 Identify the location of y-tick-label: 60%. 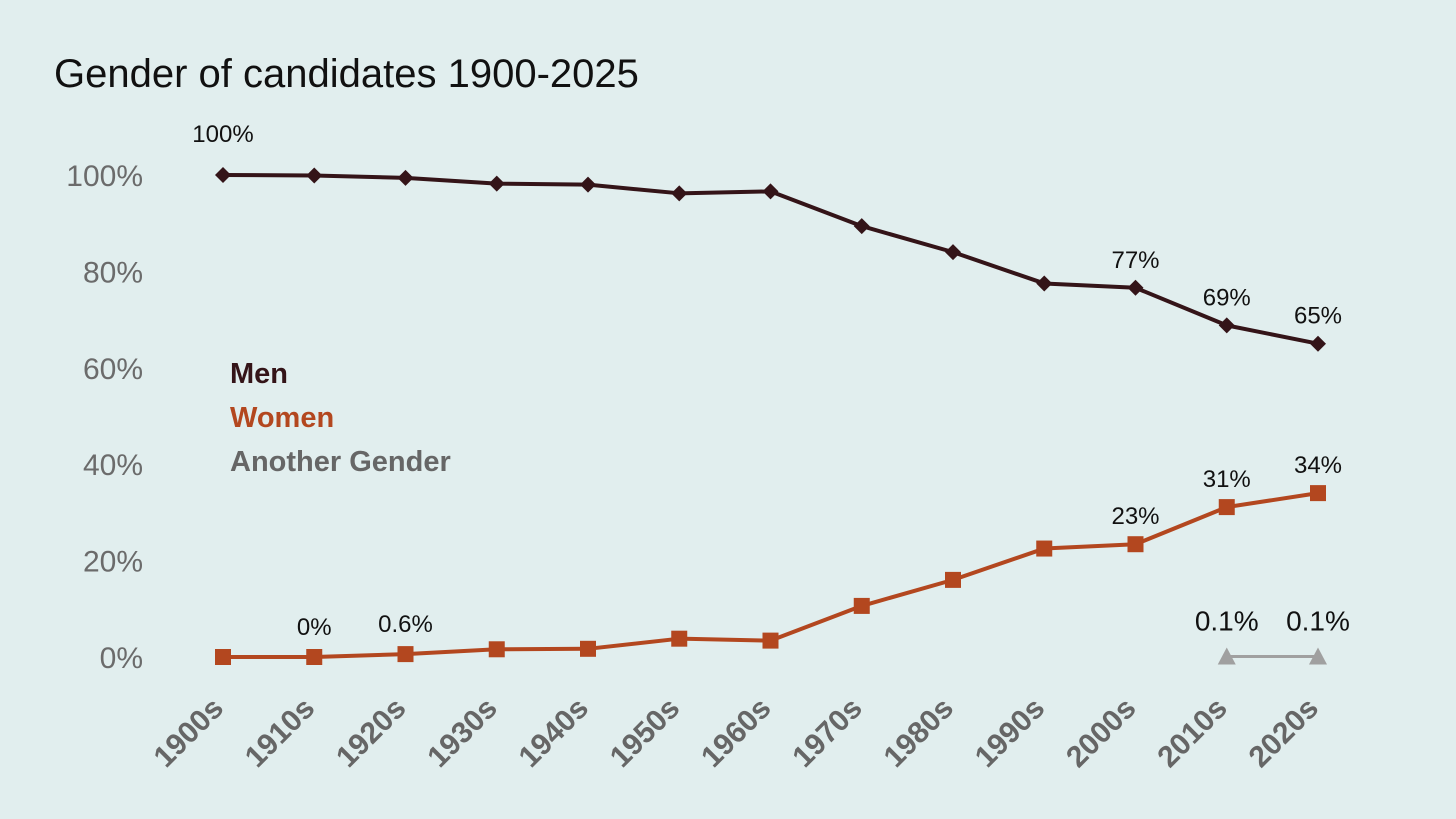
(113, 369).